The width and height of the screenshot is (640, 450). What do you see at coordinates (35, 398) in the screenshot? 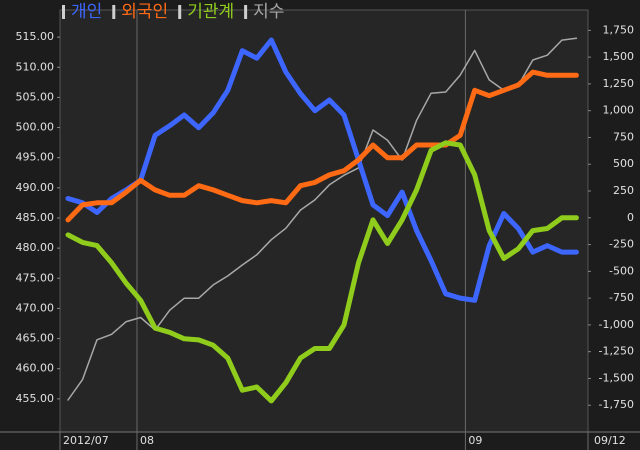
I see `y-tick-label: 455.00` at bounding box center [35, 398].